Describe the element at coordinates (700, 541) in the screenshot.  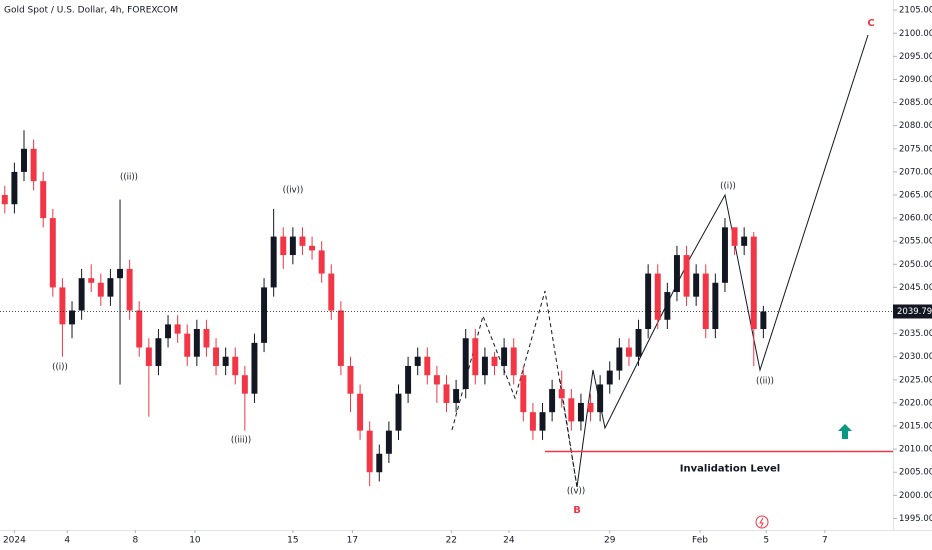
I see `x-tick-label: Feb` at that location.